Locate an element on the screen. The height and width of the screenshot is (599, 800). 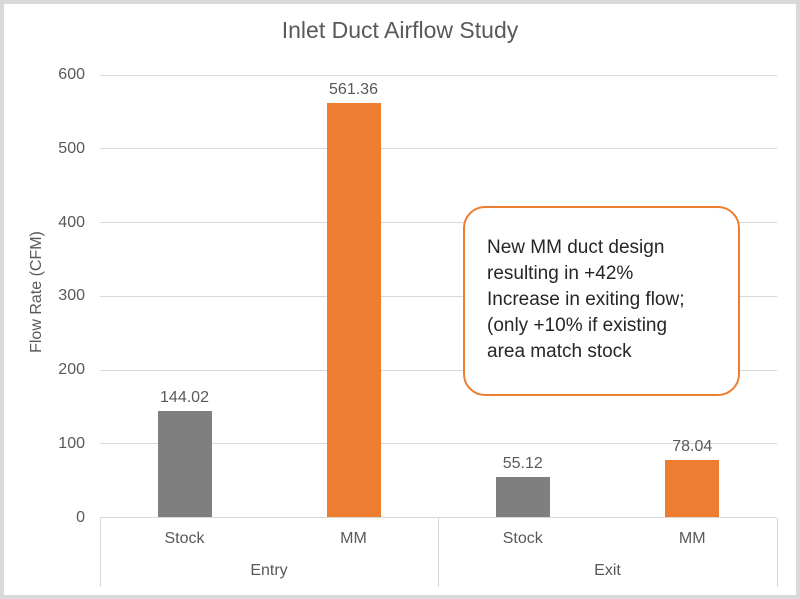
category-label-exit-stock: Stock is located at coordinates (522, 538).